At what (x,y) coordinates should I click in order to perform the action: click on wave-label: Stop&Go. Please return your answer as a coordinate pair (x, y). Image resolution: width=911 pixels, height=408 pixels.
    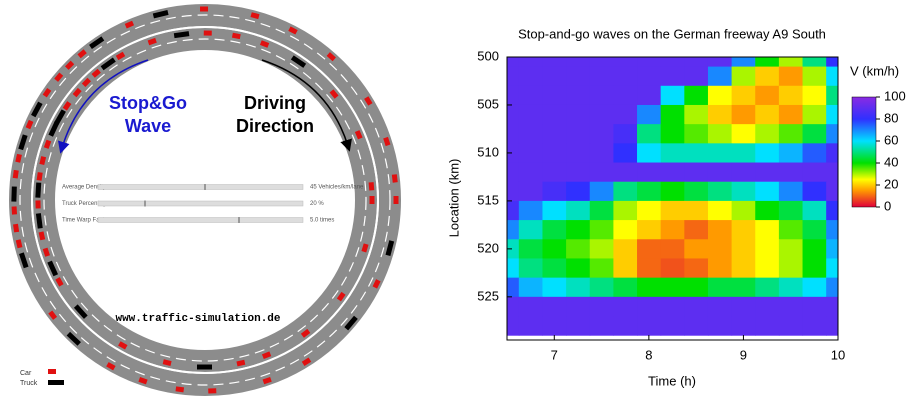
    Looking at the image, I should click on (148, 103).